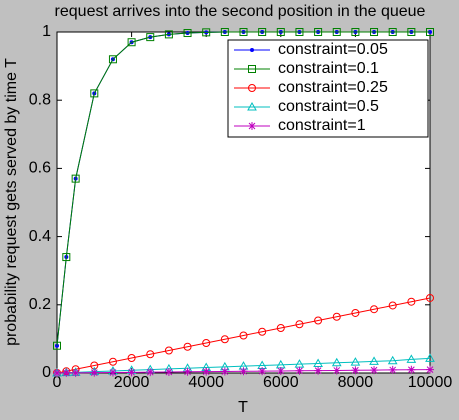 Image resolution: width=459 pixels, height=420 pixels. I want to click on y-tick-label: 0.4, so click(40, 236).